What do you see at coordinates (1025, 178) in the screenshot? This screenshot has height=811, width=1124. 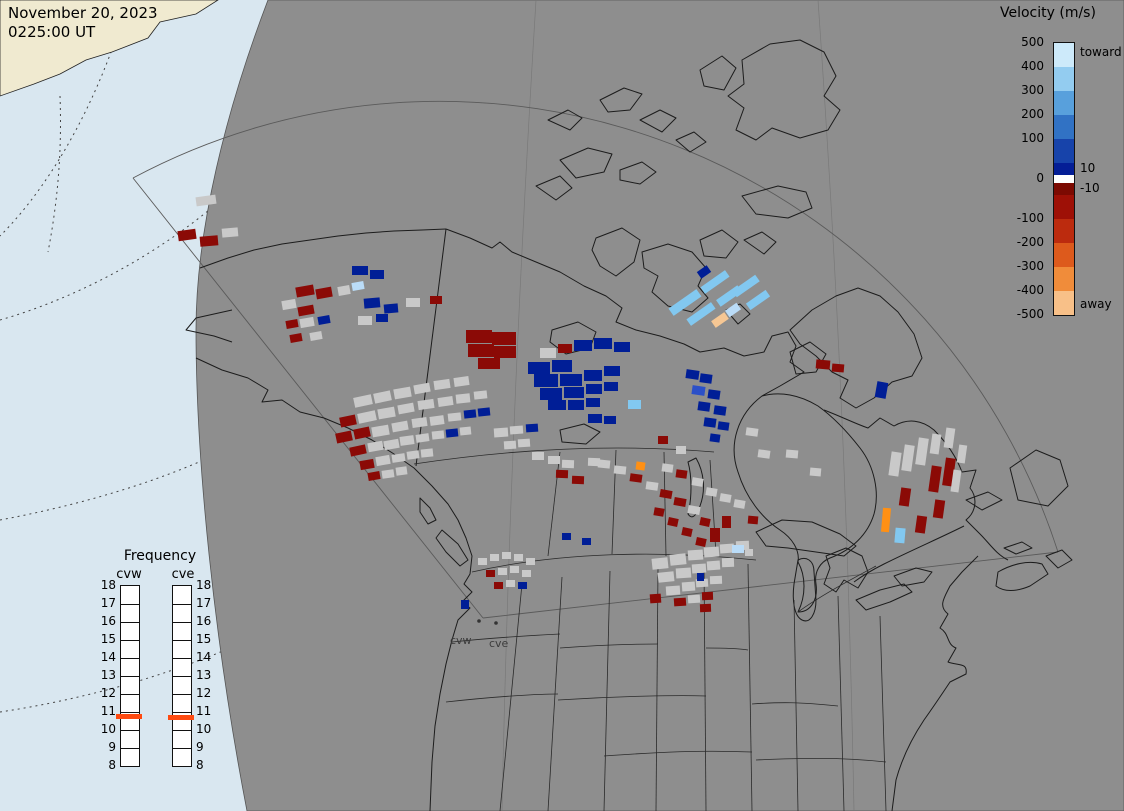 I see `velocity-ticks-left: 500 400 300 200 100 0 -100 -200 -300 -400 -500` at bounding box center [1025, 178].